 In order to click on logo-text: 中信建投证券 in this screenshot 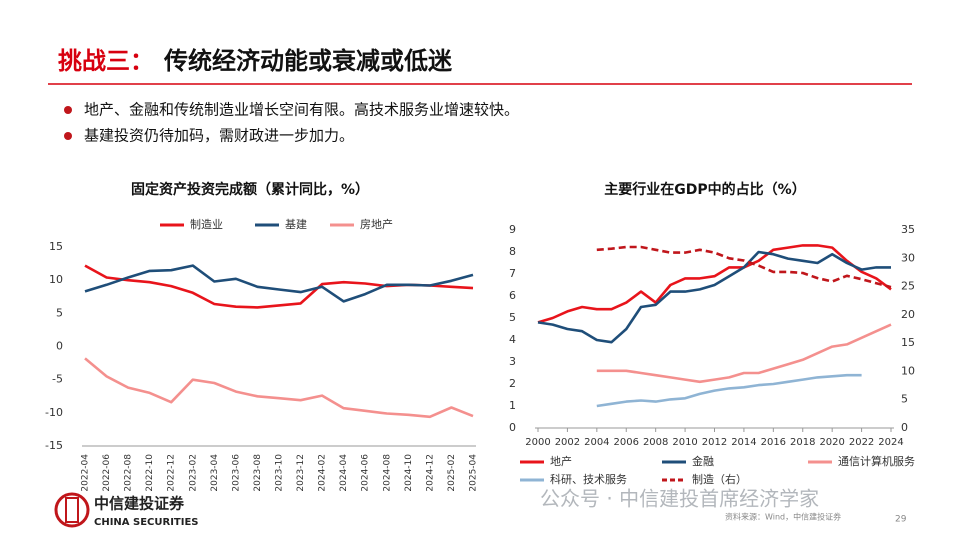, I will do `click(139, 504)`.